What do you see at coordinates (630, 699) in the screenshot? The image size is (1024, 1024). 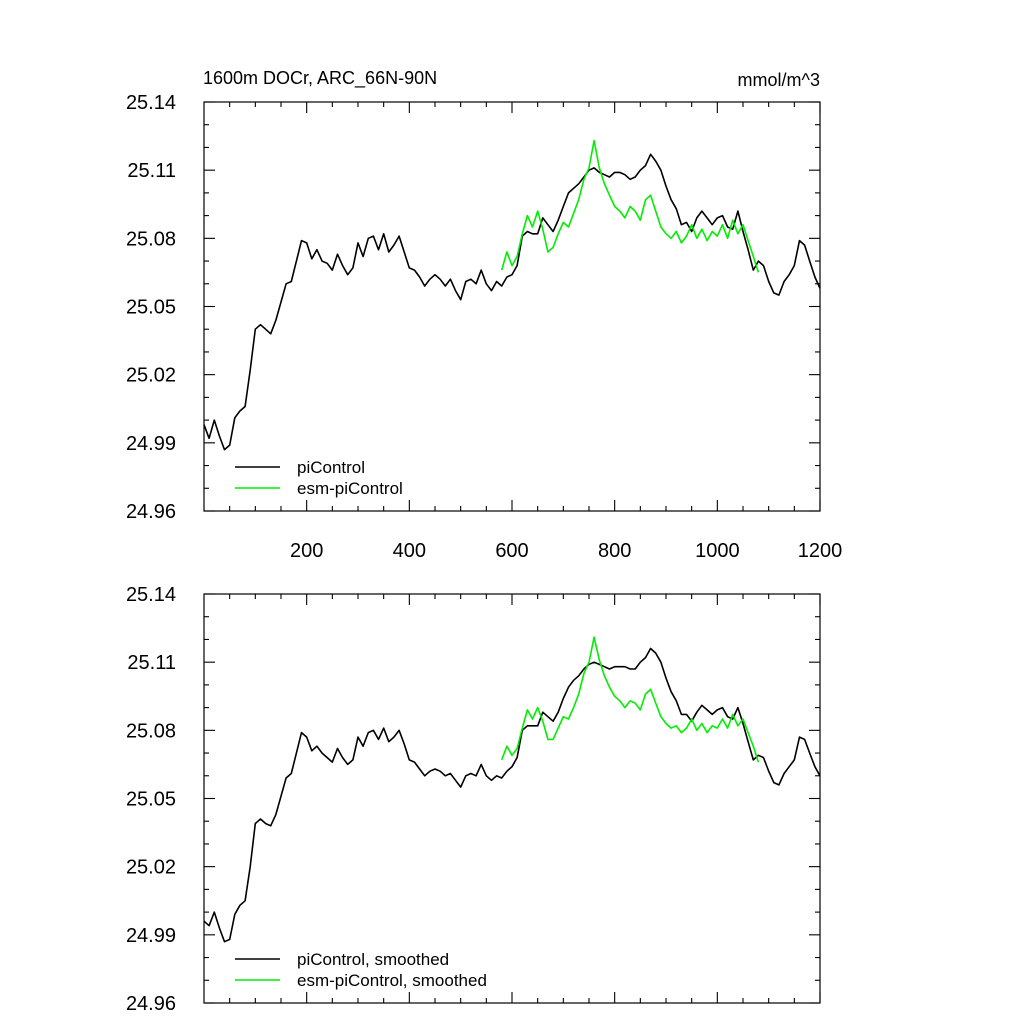 I see `series-line-esm-picontrol-smoothed` at bounding box center [630, 699].